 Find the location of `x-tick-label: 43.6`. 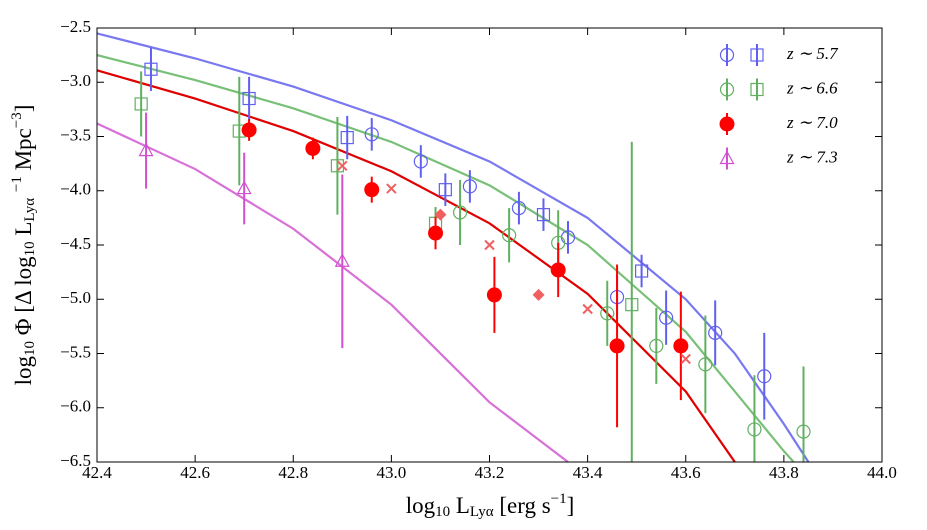

x-tick-label: 43.6 is located at coordinates (686, 472).